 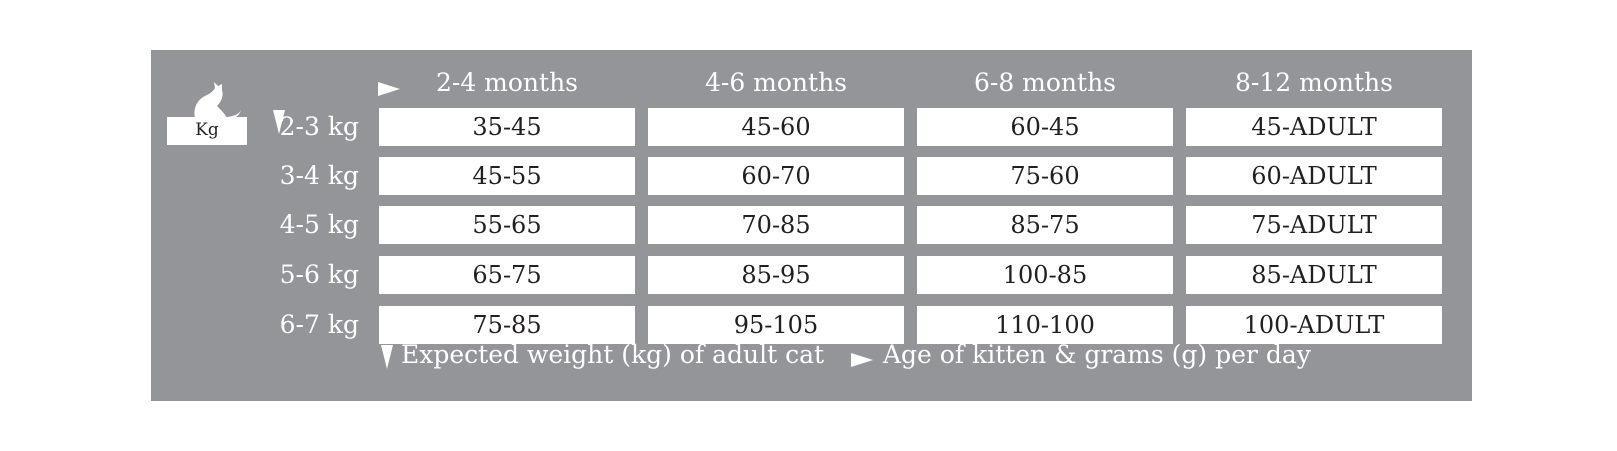 What do you see at coordinates (319, 274) in the screenshot?
I see `row-label: 5-6 kg` at bounding box center [319, 274].